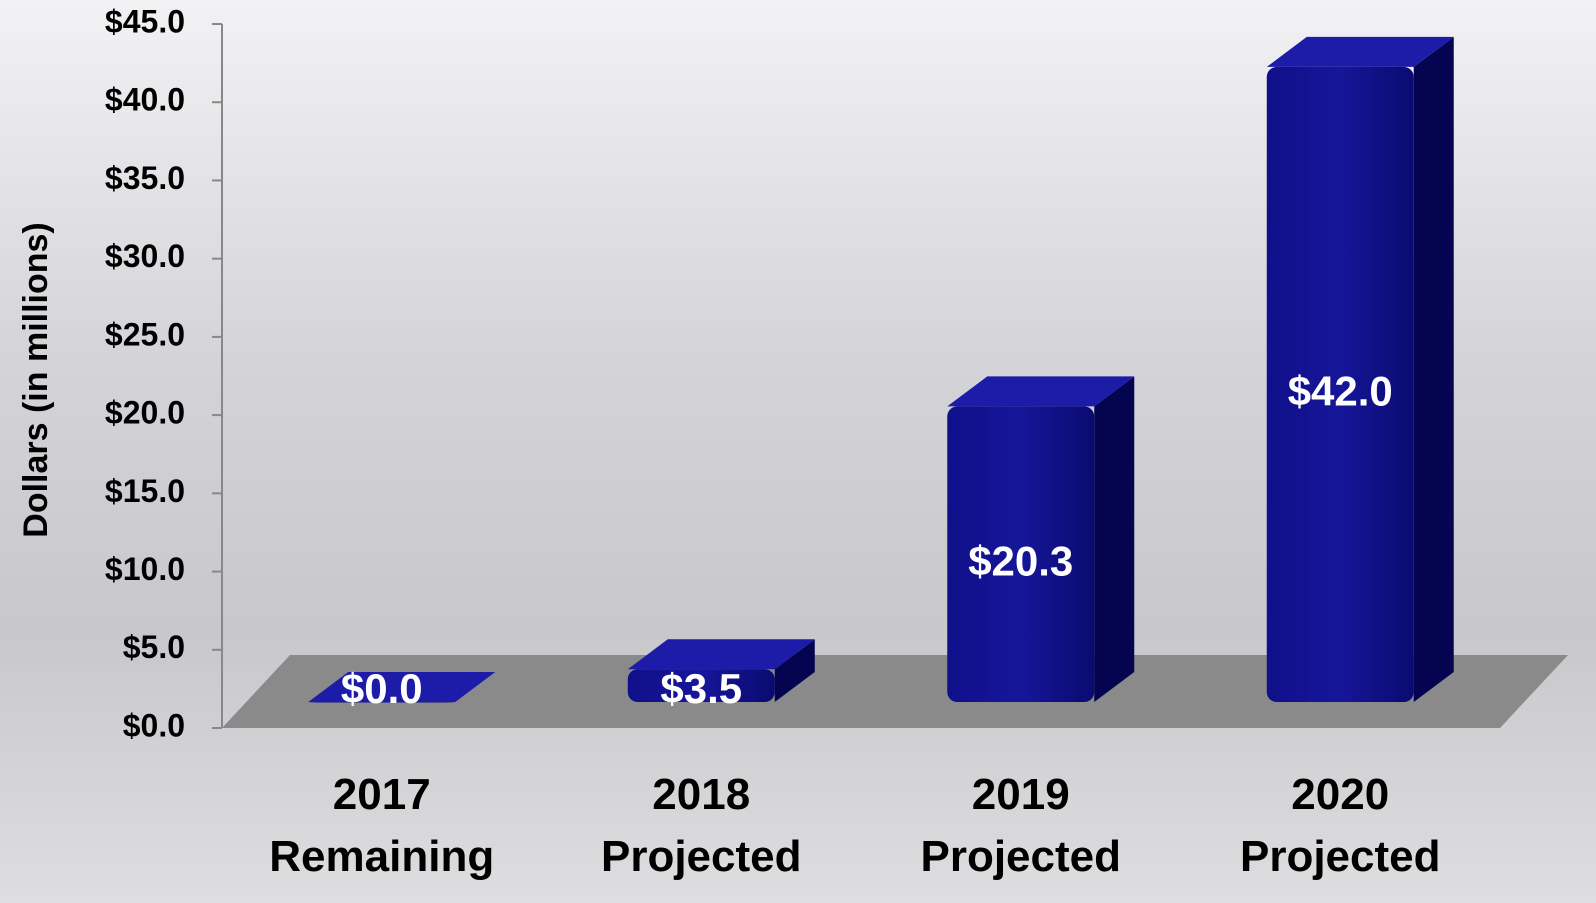 This screenshot has width=1596, height=903. What do you see at coordinates (145, 178) in the screenshot?
I see `y-tick-label: $35.0` at bounding box center [145, 178].